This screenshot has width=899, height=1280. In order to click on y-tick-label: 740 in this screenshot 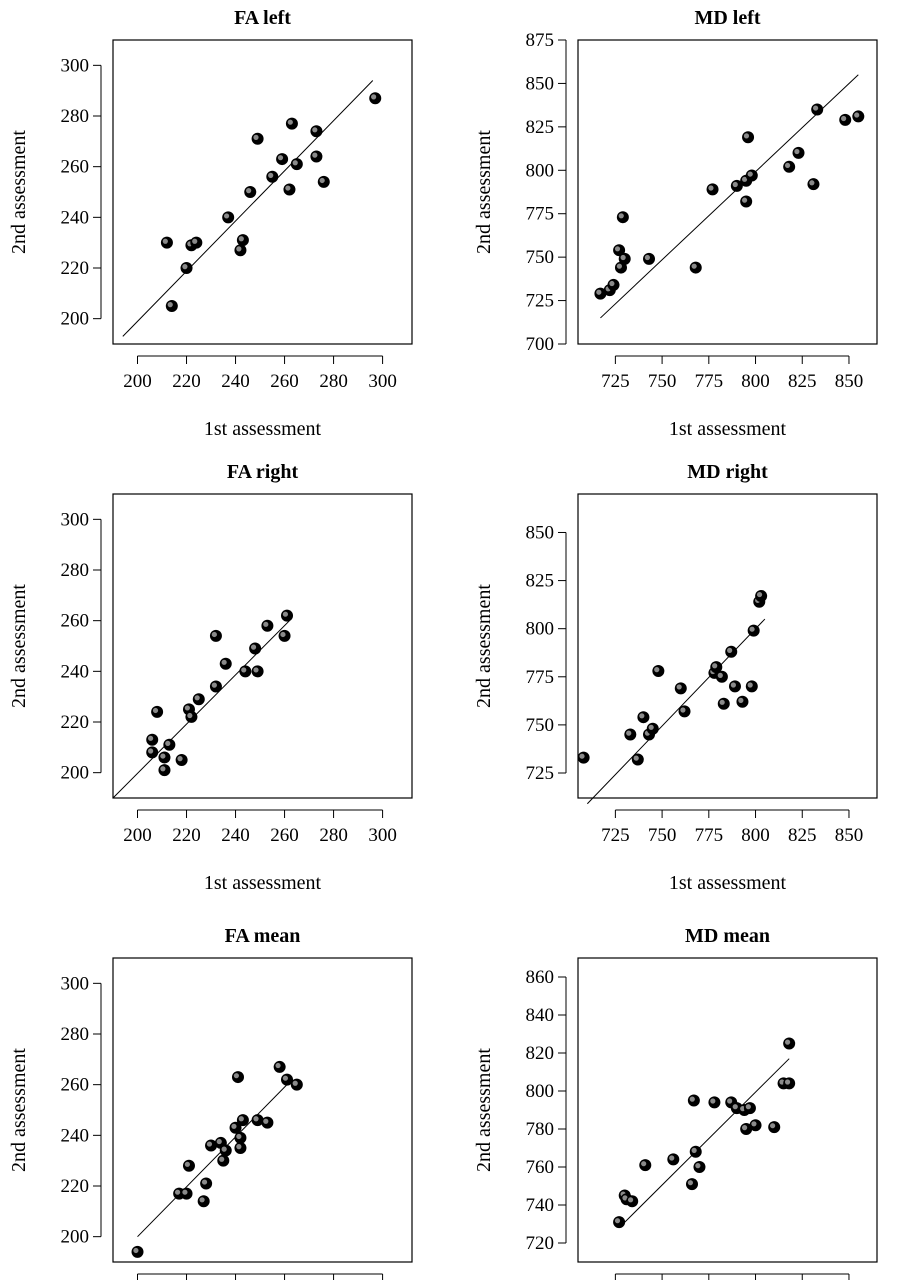, I will do `click(540, 1205)`.